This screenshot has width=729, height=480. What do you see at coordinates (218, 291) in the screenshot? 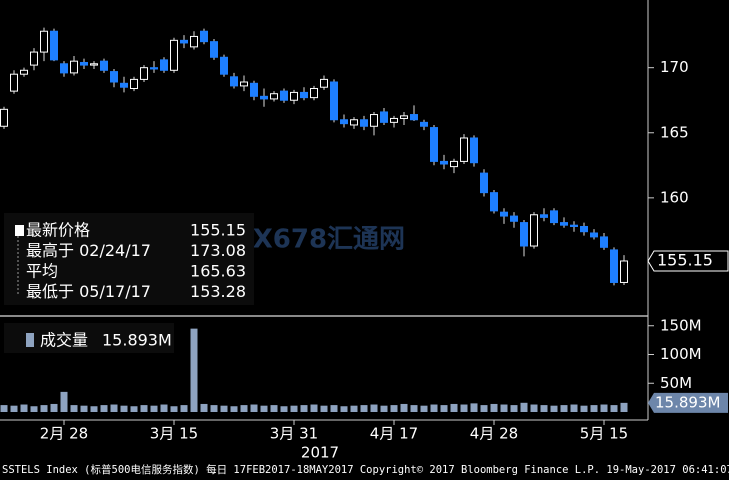
I see `legend-value: 153.28` at bounding box center [218, 291].